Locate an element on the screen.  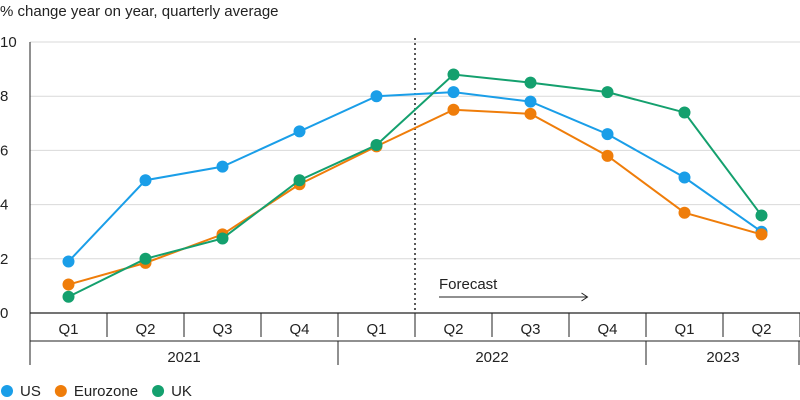
year-labels: 2021 2022 2023 is located at coordinates (453, 357).